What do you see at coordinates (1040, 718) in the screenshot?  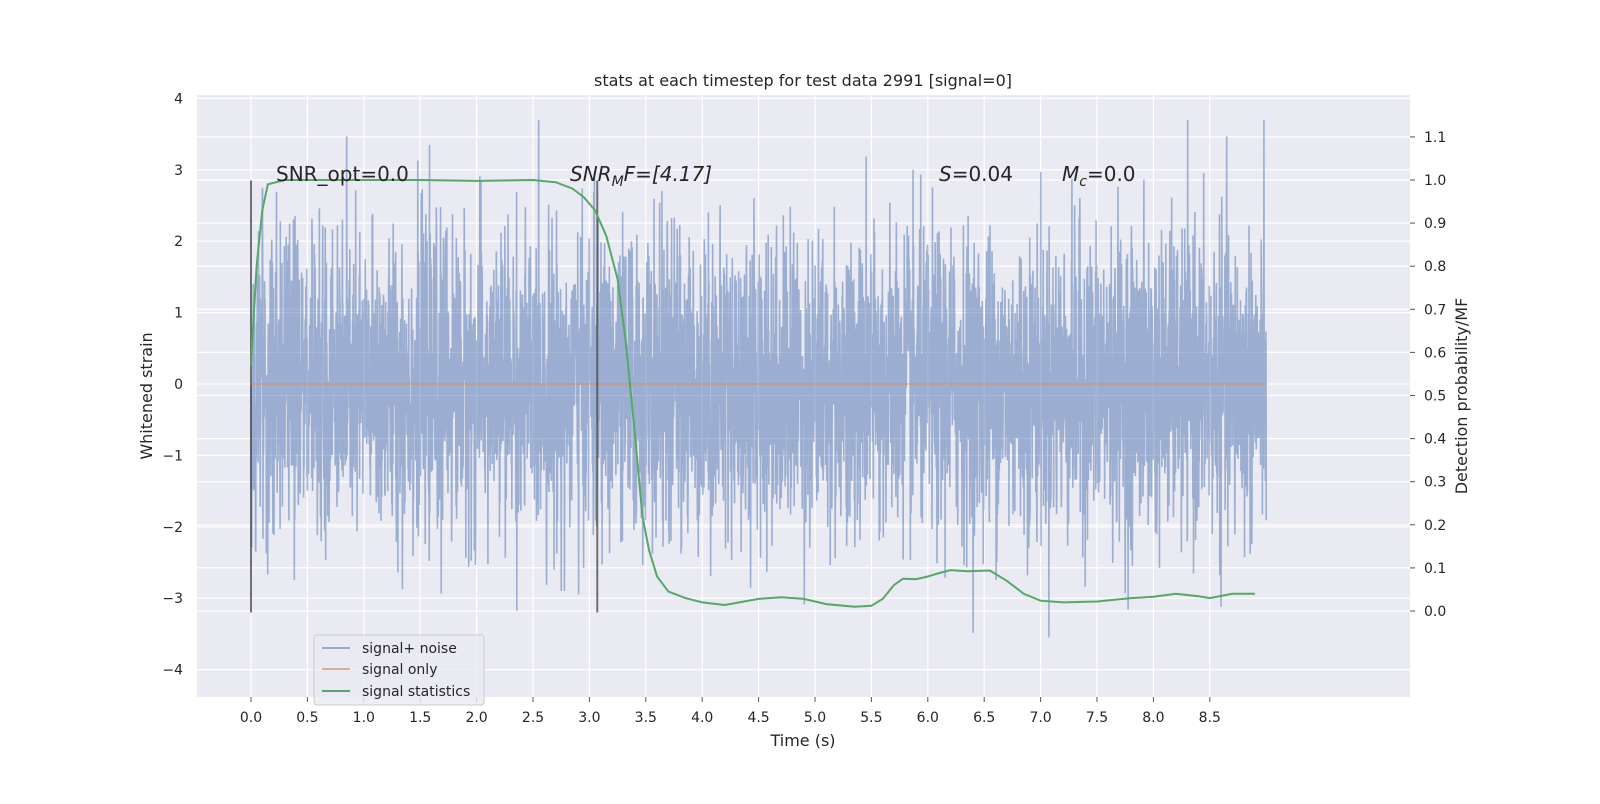 I see `x-tick-label: 7.0` at bounding box center [1040, 718].